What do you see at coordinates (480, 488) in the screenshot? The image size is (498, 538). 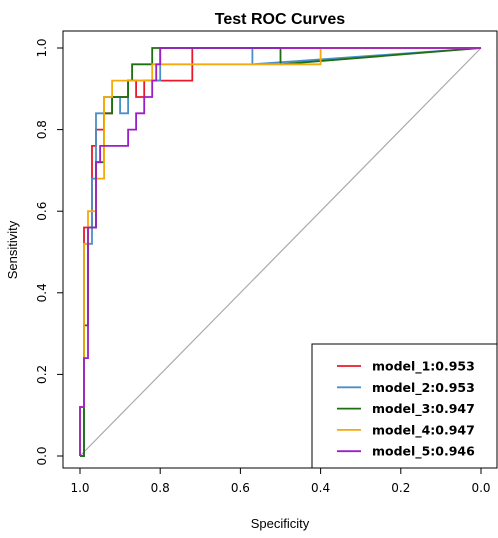 I see `x-tick-label: 0.0` at bounding box center [480, 488].